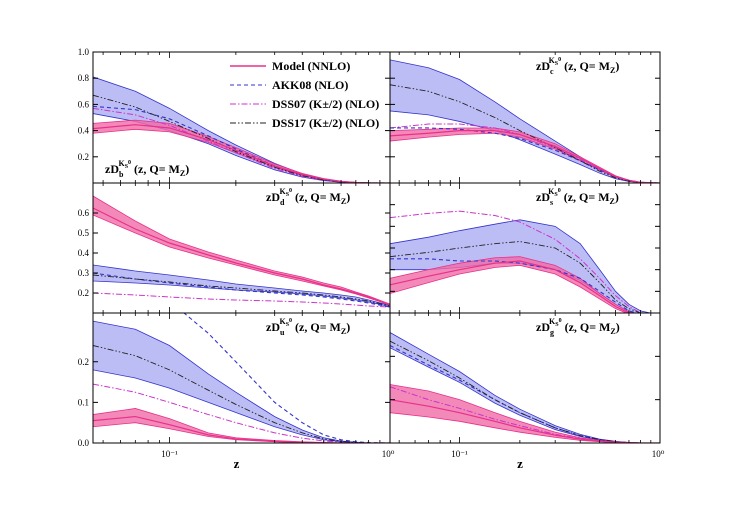 The height and width of the screenshot is (521, 747). I want to click on panel-label-g: zDgKS0 (z, Q= MZ), so click(578, 327).